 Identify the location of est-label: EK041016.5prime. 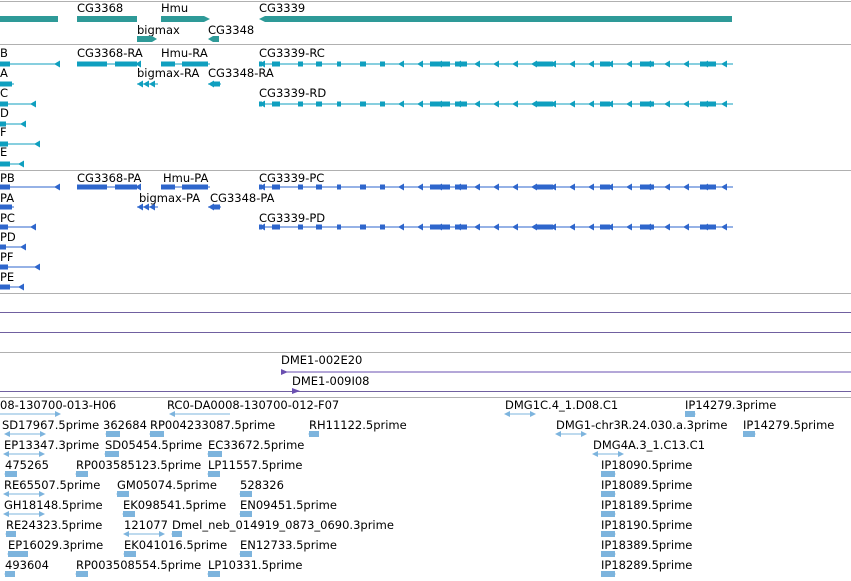
(176, 545).